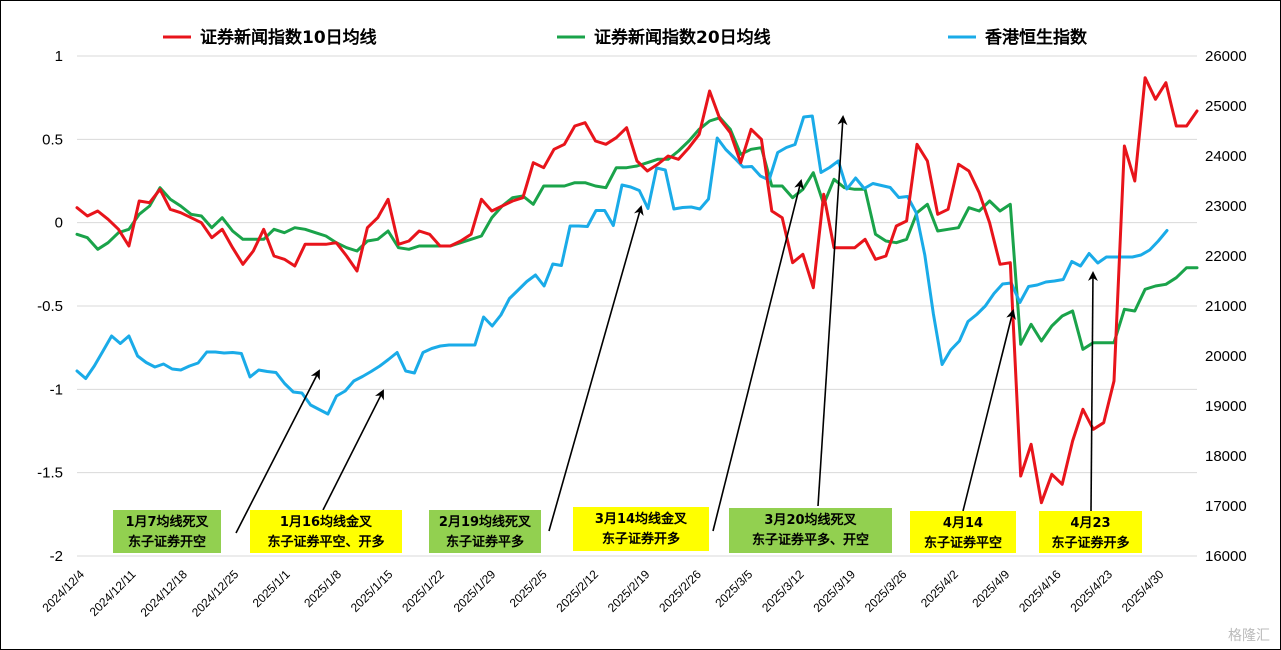 The width and height of the screenshot is (1281, 650). Describe the element at coordinates (326, 531) in the screenshot. I see `annotation-box: 1月16均线金叉 东子证券平空、开多` at that location.